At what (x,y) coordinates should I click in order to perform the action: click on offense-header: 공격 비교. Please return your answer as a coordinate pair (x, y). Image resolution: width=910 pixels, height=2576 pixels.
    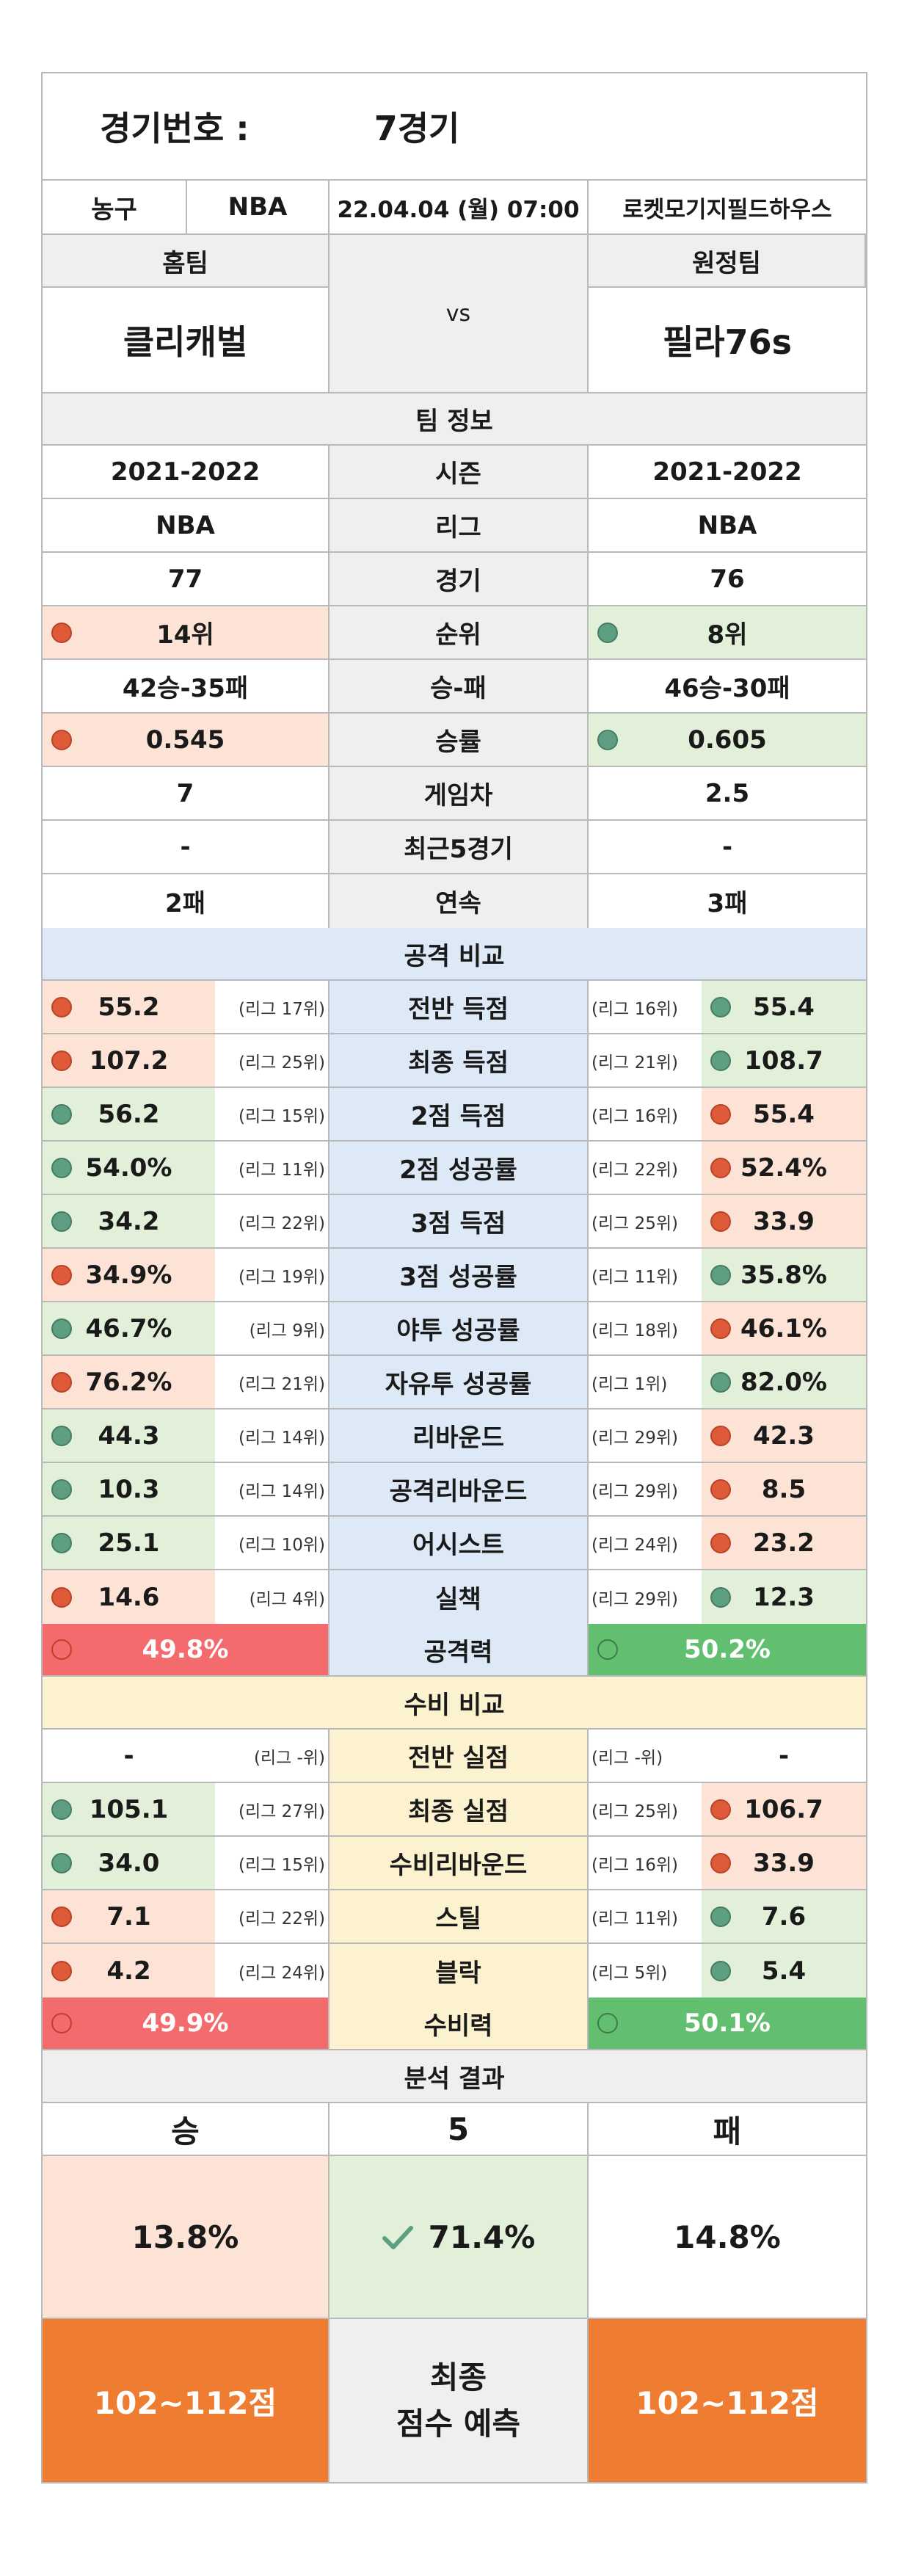
    Looking at the image, I should click on (454, 955).